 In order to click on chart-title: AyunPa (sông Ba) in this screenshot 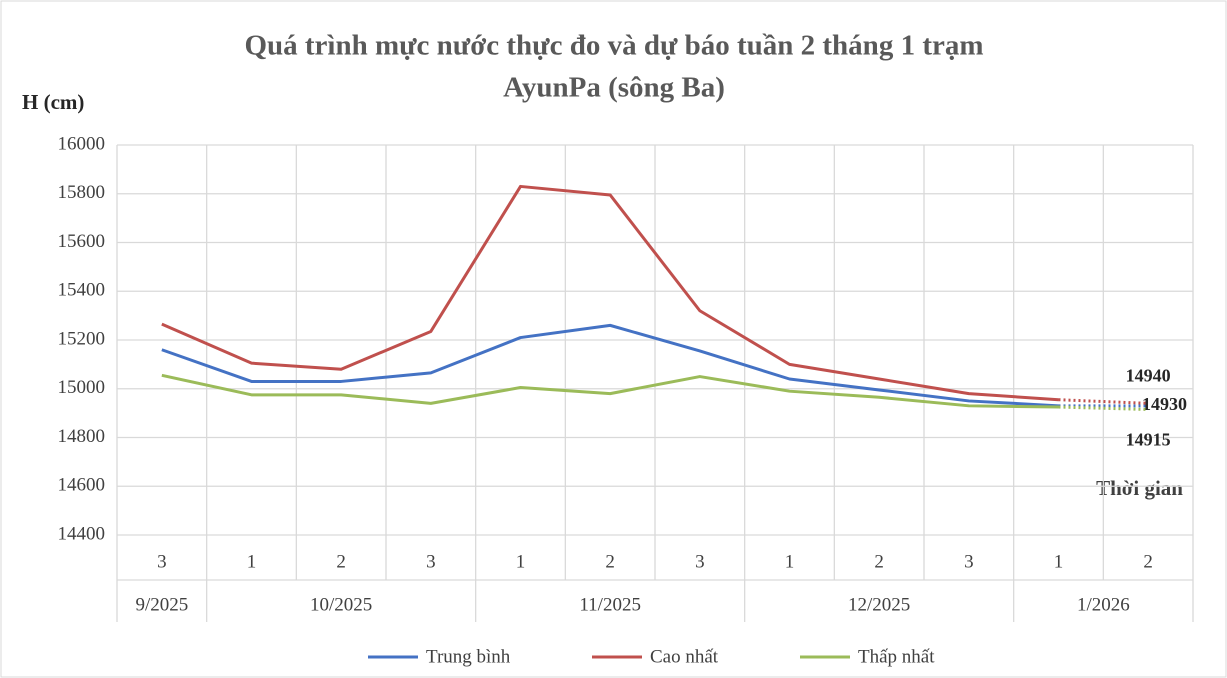, I will do `click(614, 88)`.